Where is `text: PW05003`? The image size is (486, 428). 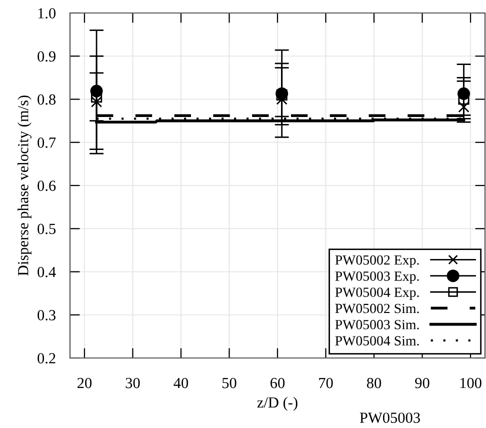
text: PW05003 is located at coordinates (390, 417).